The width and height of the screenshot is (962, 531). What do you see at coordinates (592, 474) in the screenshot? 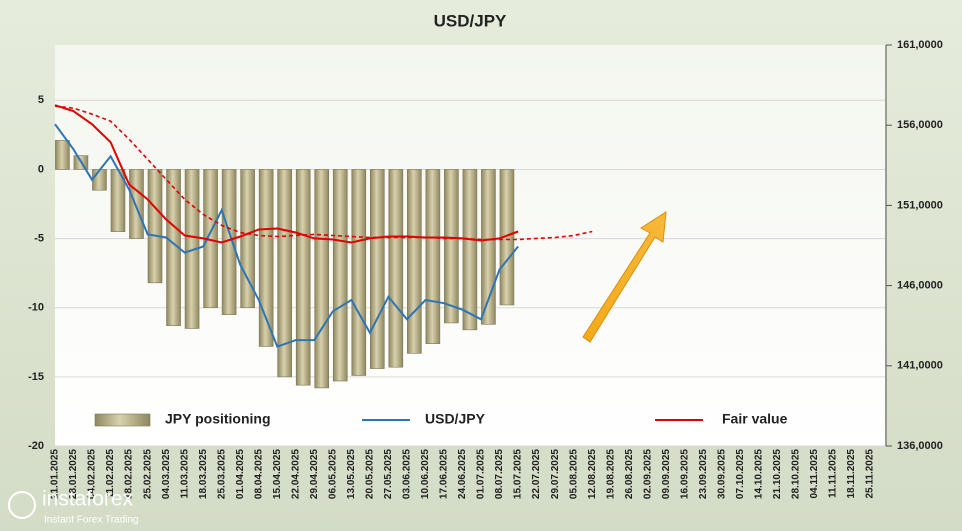
I see `x-tick-label: 12.08.2025` at bounding box center [592, 474].